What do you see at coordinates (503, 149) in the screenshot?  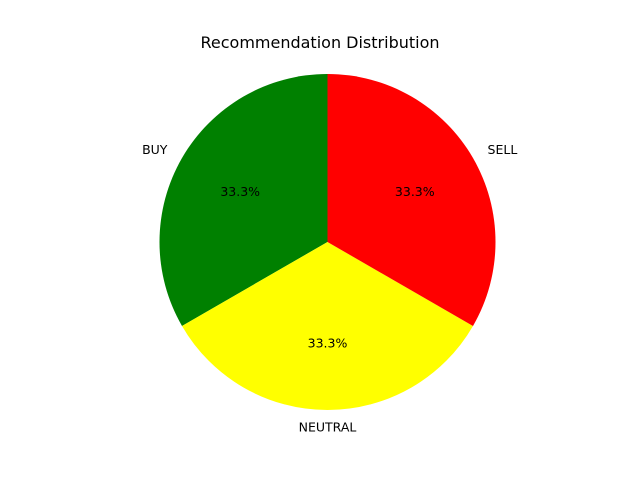 I see `pie-category-label: SELL` at bounding box center [503, 149].